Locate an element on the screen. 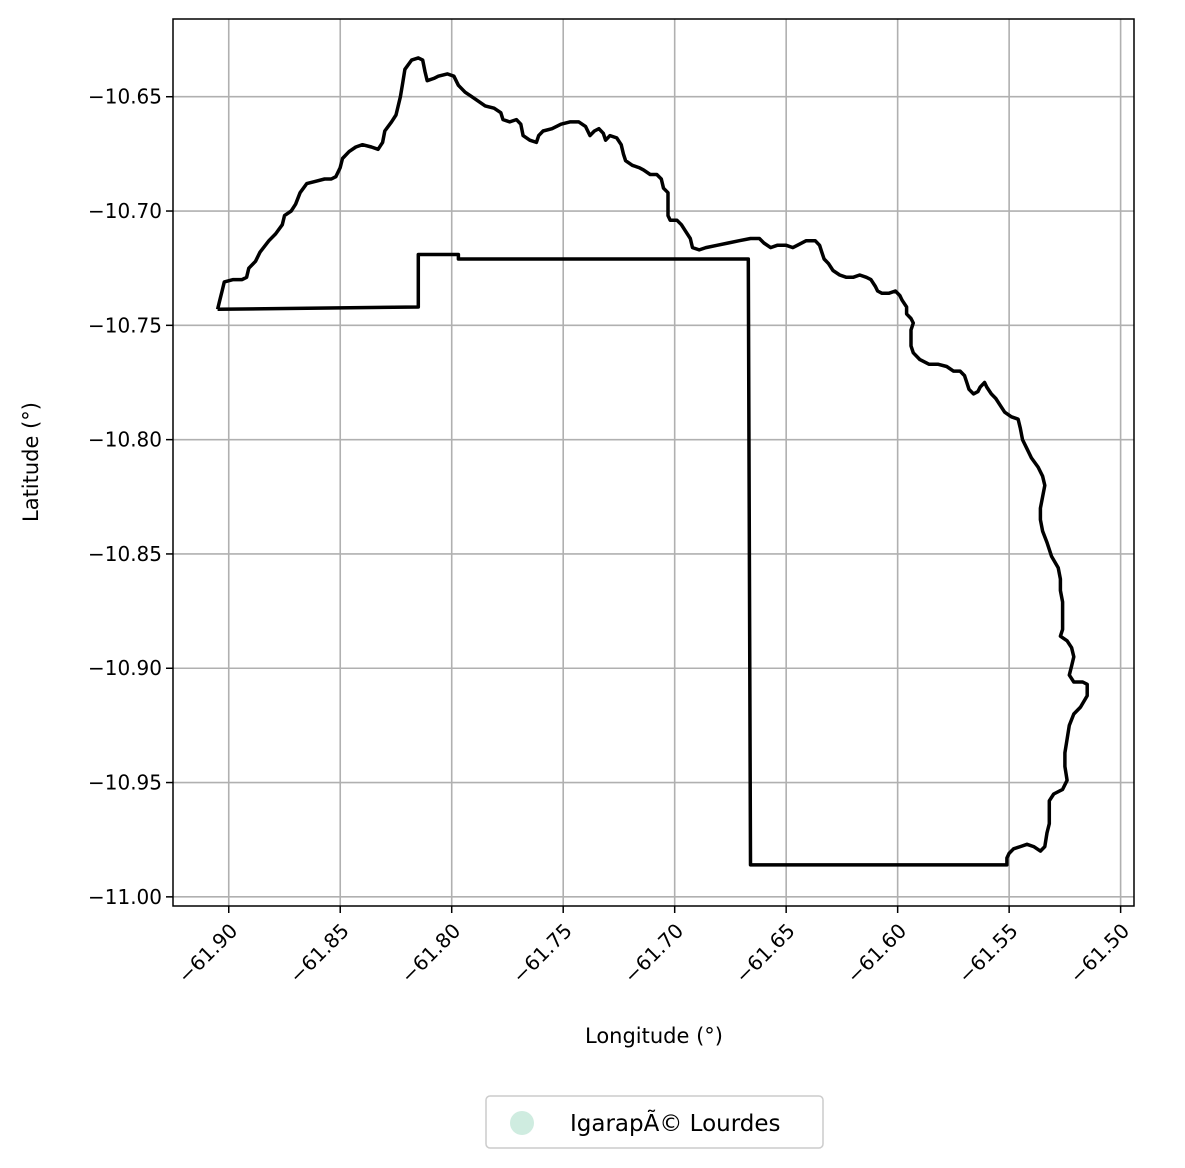 The width and height of the screenshot is (1185, 1168). y-tick-label: −10.65 is located at coordinates (125, 97).